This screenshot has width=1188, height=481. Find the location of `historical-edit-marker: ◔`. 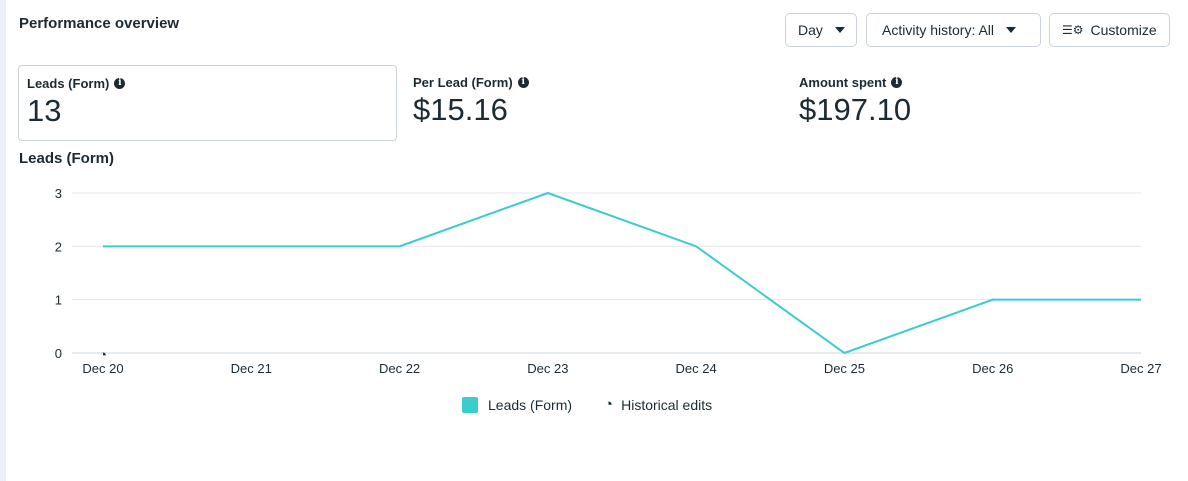

historical-edit-marker: ◔ is located at coordinates (103, 354).